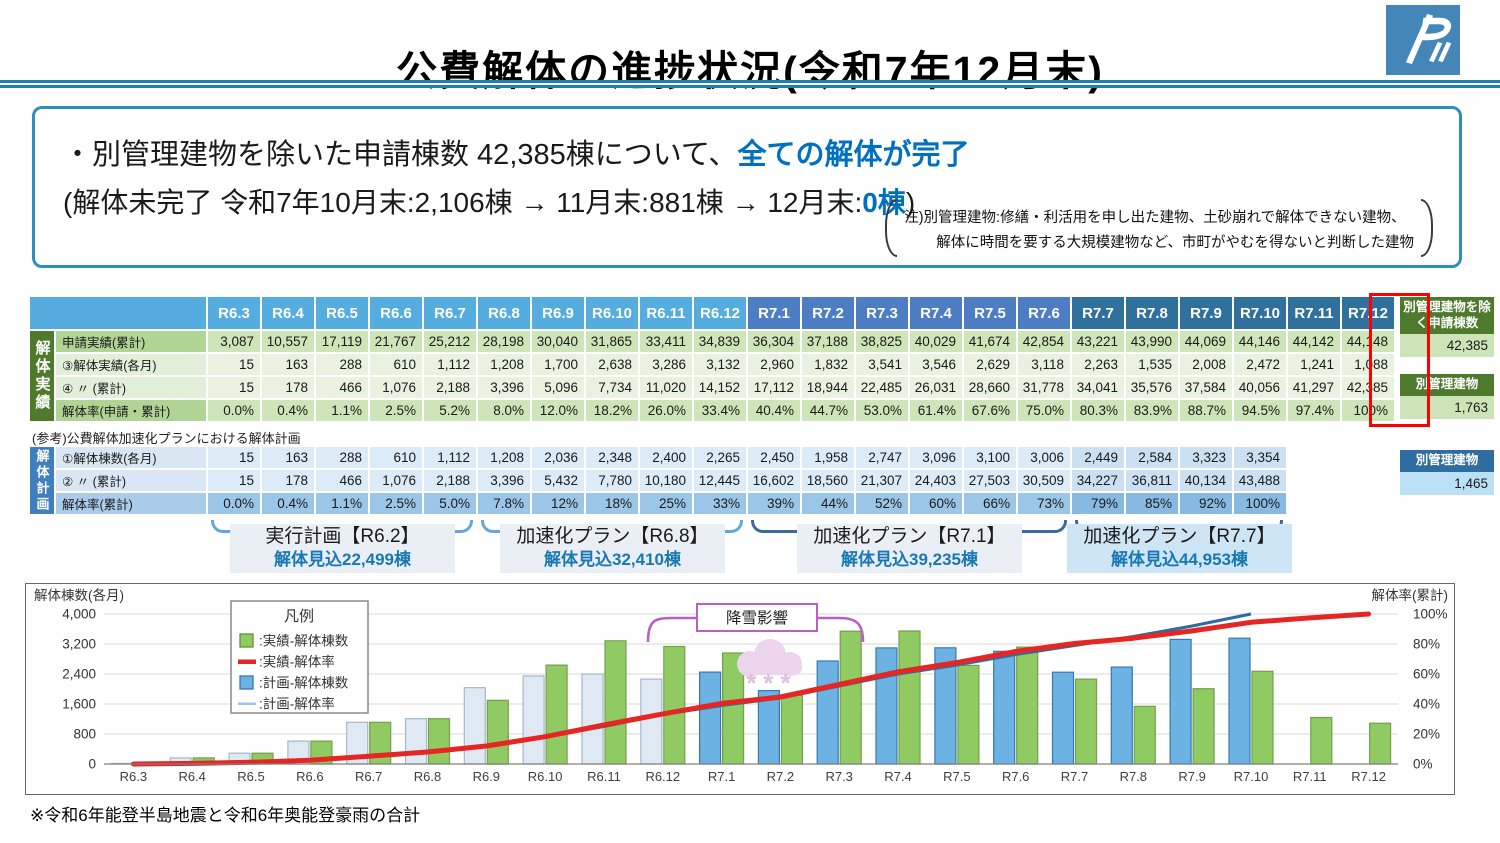 The width and height of the screenshot is (1500, 843). I want to click on plan-value: 12,445, so click(721, 481).